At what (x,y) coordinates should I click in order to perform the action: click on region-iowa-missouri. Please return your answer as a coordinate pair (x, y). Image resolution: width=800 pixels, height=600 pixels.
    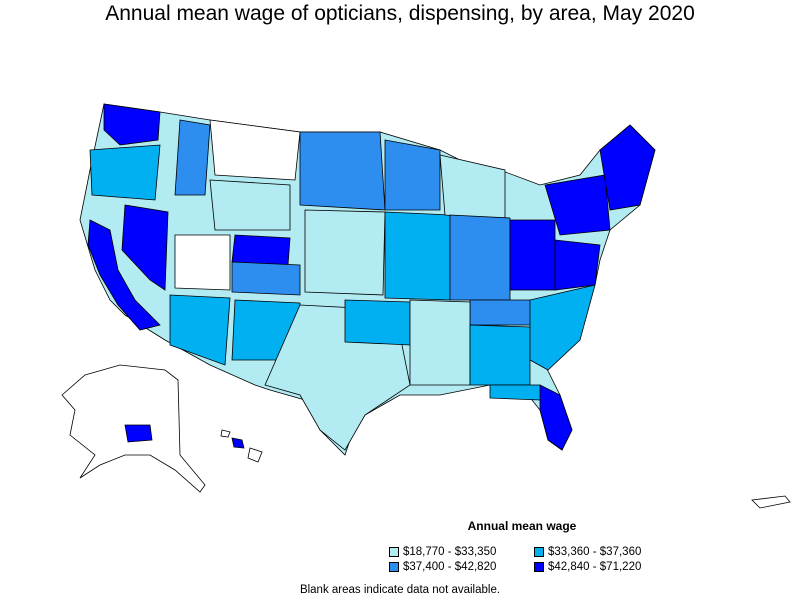
    Looking at the image, I should click on (417, 256).